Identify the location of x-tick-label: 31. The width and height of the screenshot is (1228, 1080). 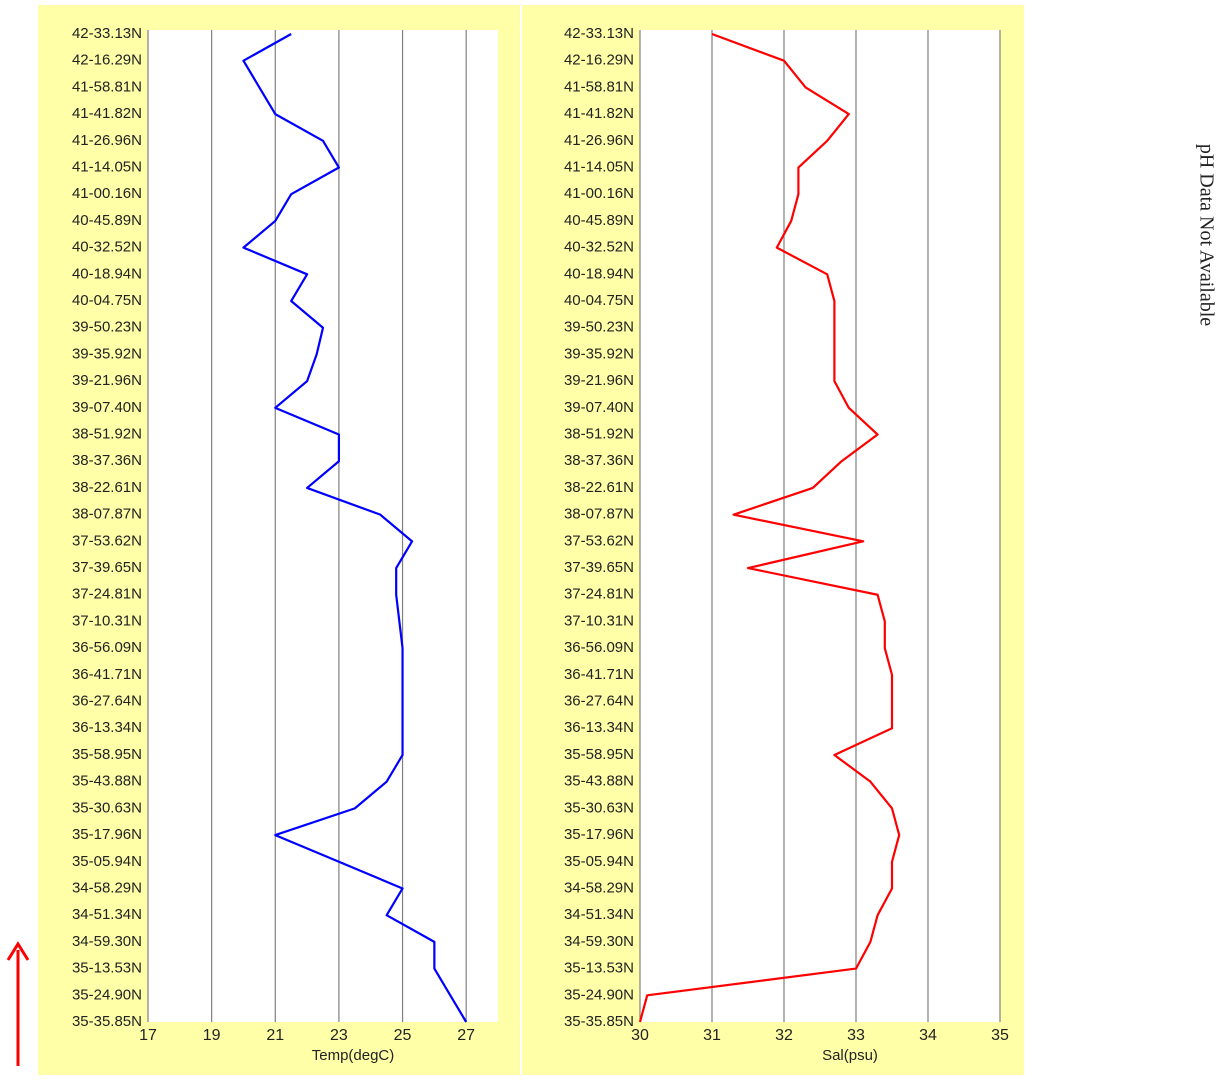
(712, 1035).